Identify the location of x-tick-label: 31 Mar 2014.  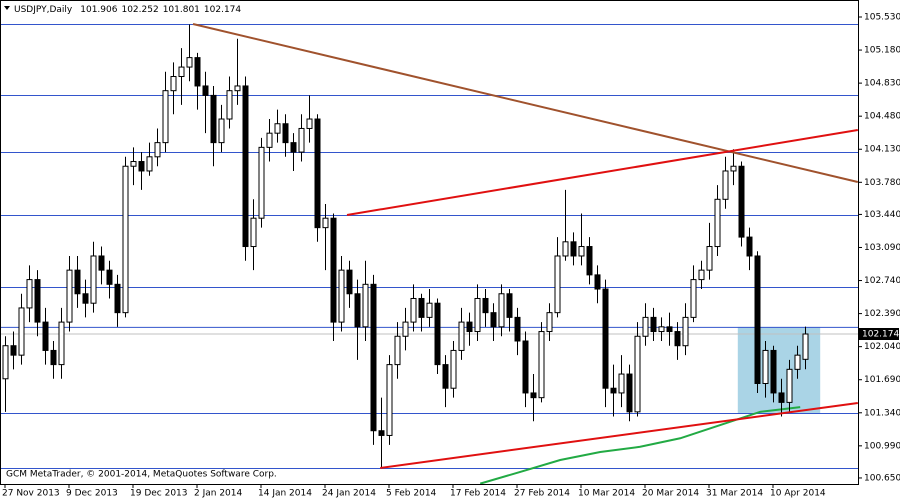
(734, 494).